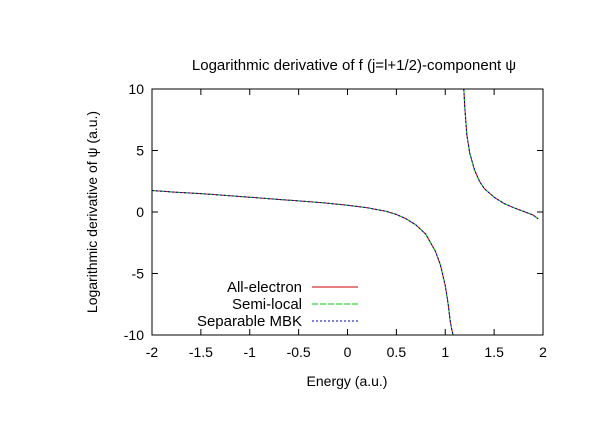  What do you see at coordinates (543, 352) in the screenshot?
I see `x-tick-label: 2` at bounding box center [543, 352].